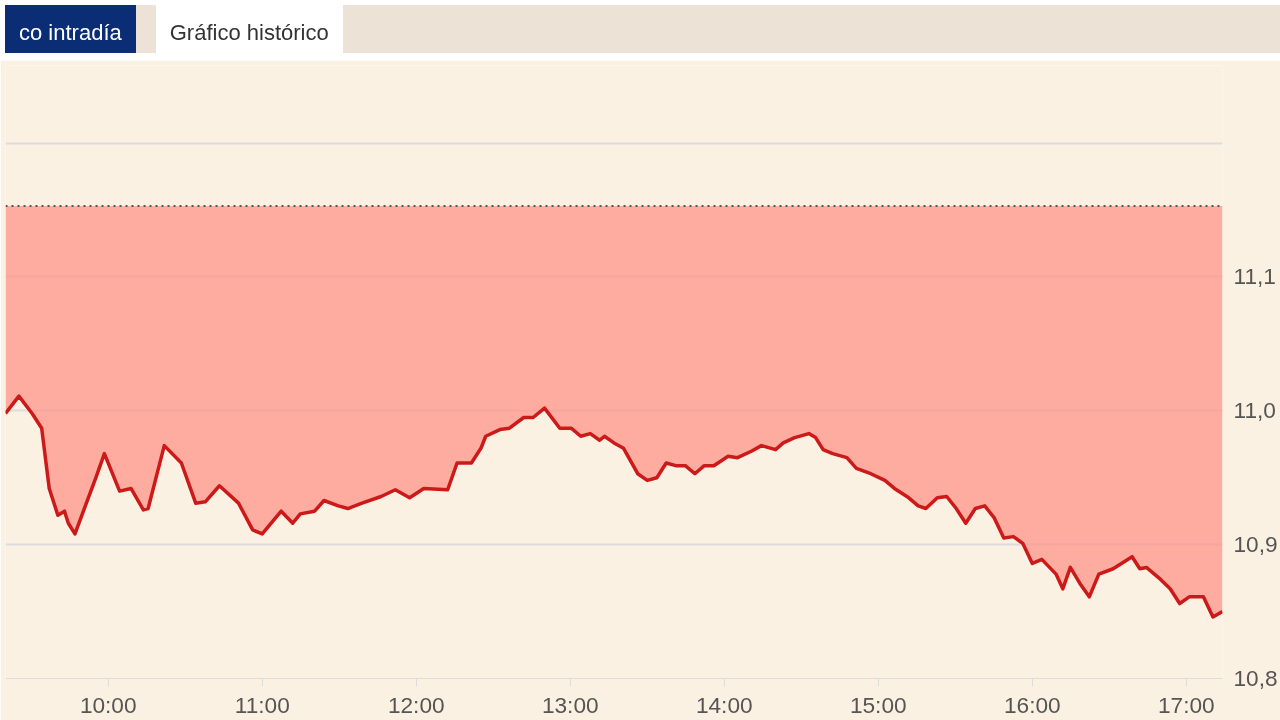  I want to click on text: Gráfico histórico, so click(249, 33).